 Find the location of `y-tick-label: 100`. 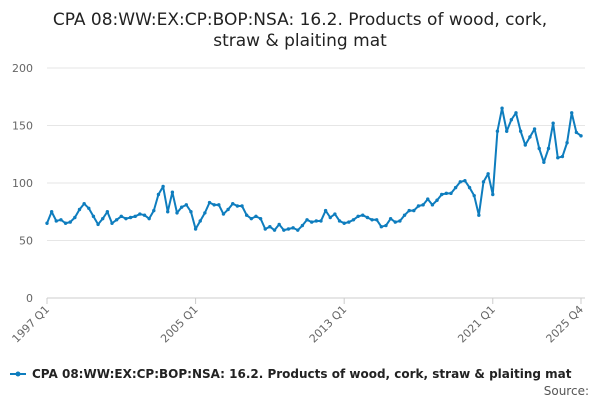

y-tick-label: 100 is located at coordinates (22, 183).